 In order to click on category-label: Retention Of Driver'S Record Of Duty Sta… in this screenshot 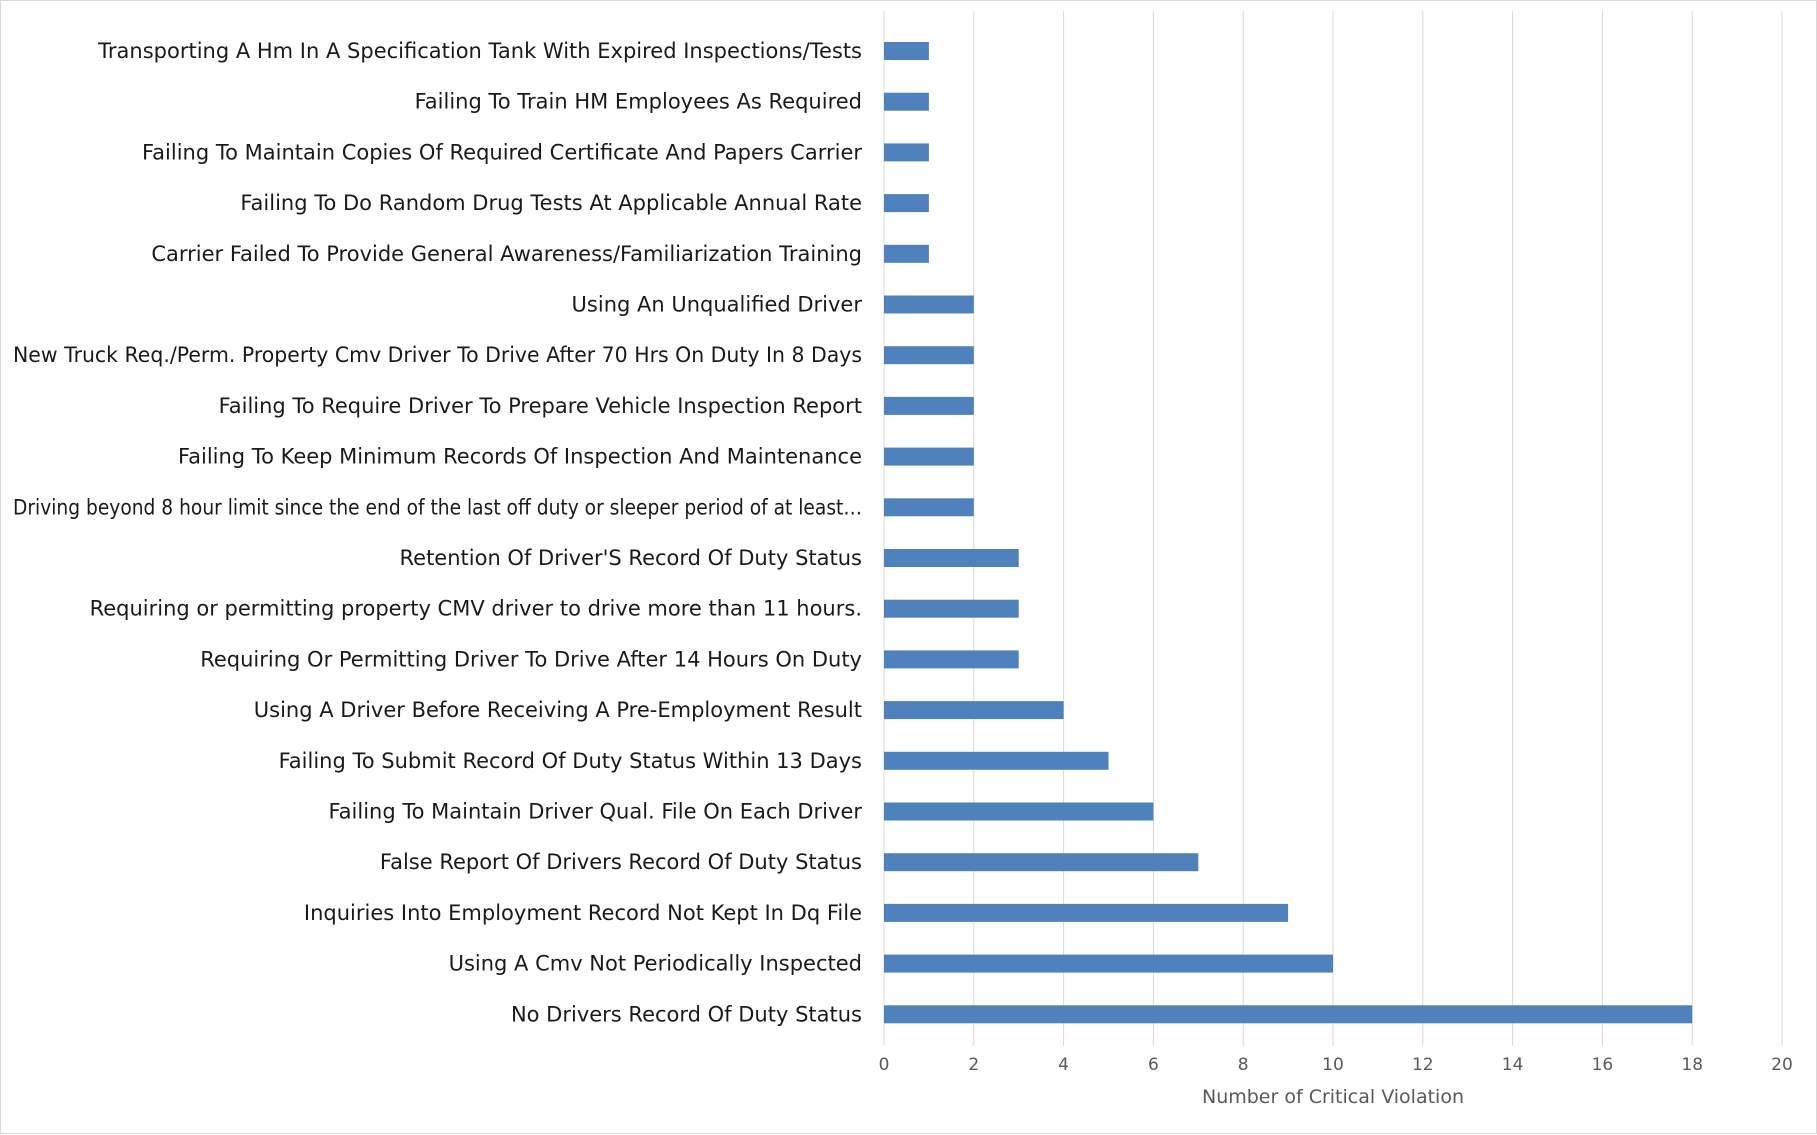, I will do `click(631, 558)`.